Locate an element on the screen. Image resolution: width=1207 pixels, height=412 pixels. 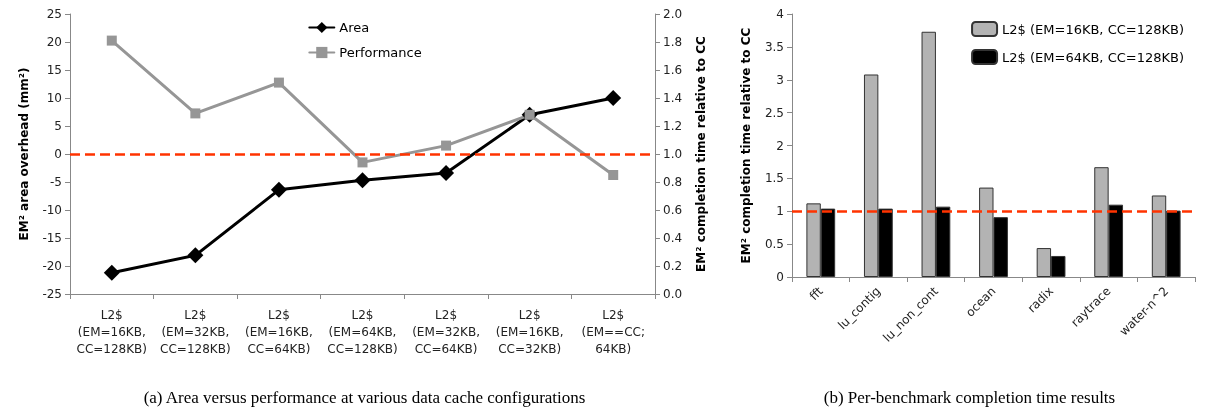
y-tick-label: 3 is located at coordinates (780, 79).